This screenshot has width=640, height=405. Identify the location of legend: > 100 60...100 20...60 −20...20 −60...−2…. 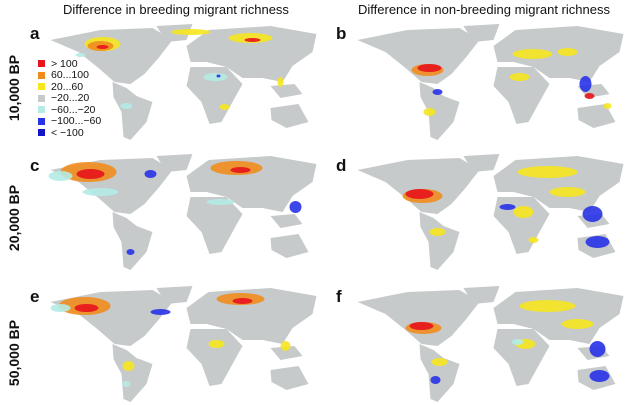
(69, 98).